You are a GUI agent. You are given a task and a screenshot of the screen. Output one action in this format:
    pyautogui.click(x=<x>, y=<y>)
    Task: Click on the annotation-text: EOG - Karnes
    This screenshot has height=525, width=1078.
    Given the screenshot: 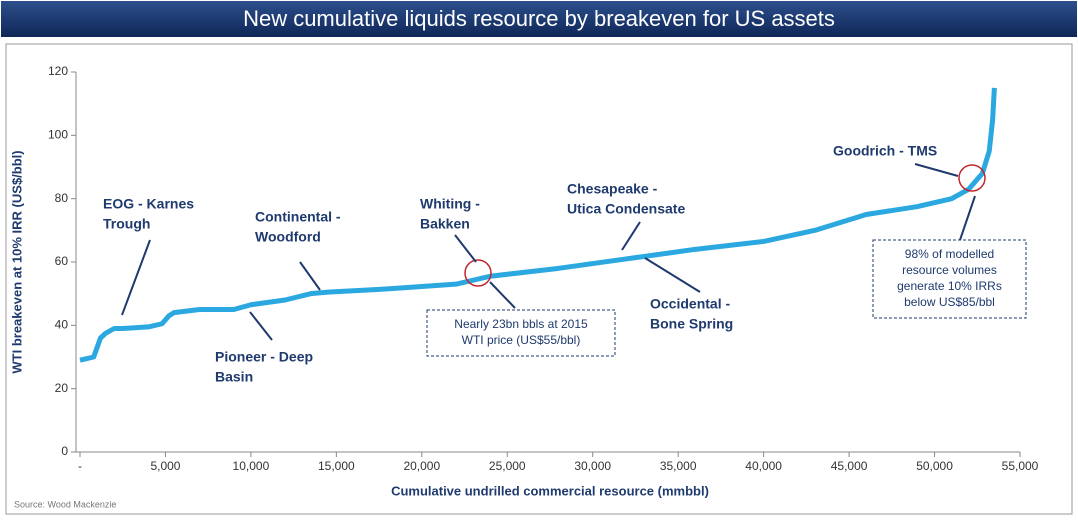 What is the action you would take?
    pyautogui.click(x=148, y=204)
    